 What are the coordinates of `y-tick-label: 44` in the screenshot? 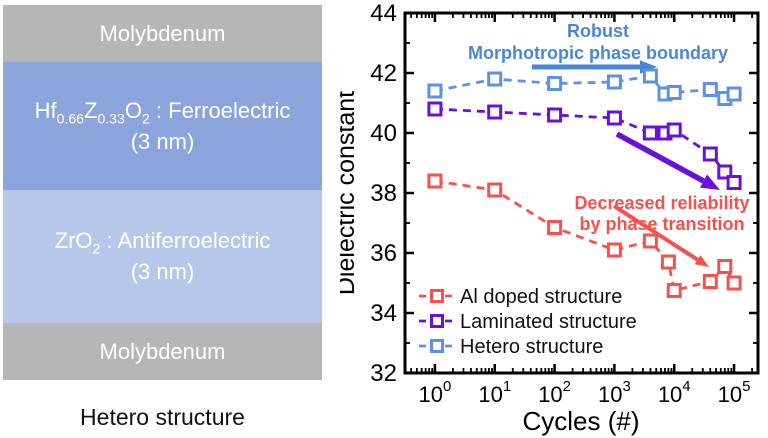 It's located at (383, 13).